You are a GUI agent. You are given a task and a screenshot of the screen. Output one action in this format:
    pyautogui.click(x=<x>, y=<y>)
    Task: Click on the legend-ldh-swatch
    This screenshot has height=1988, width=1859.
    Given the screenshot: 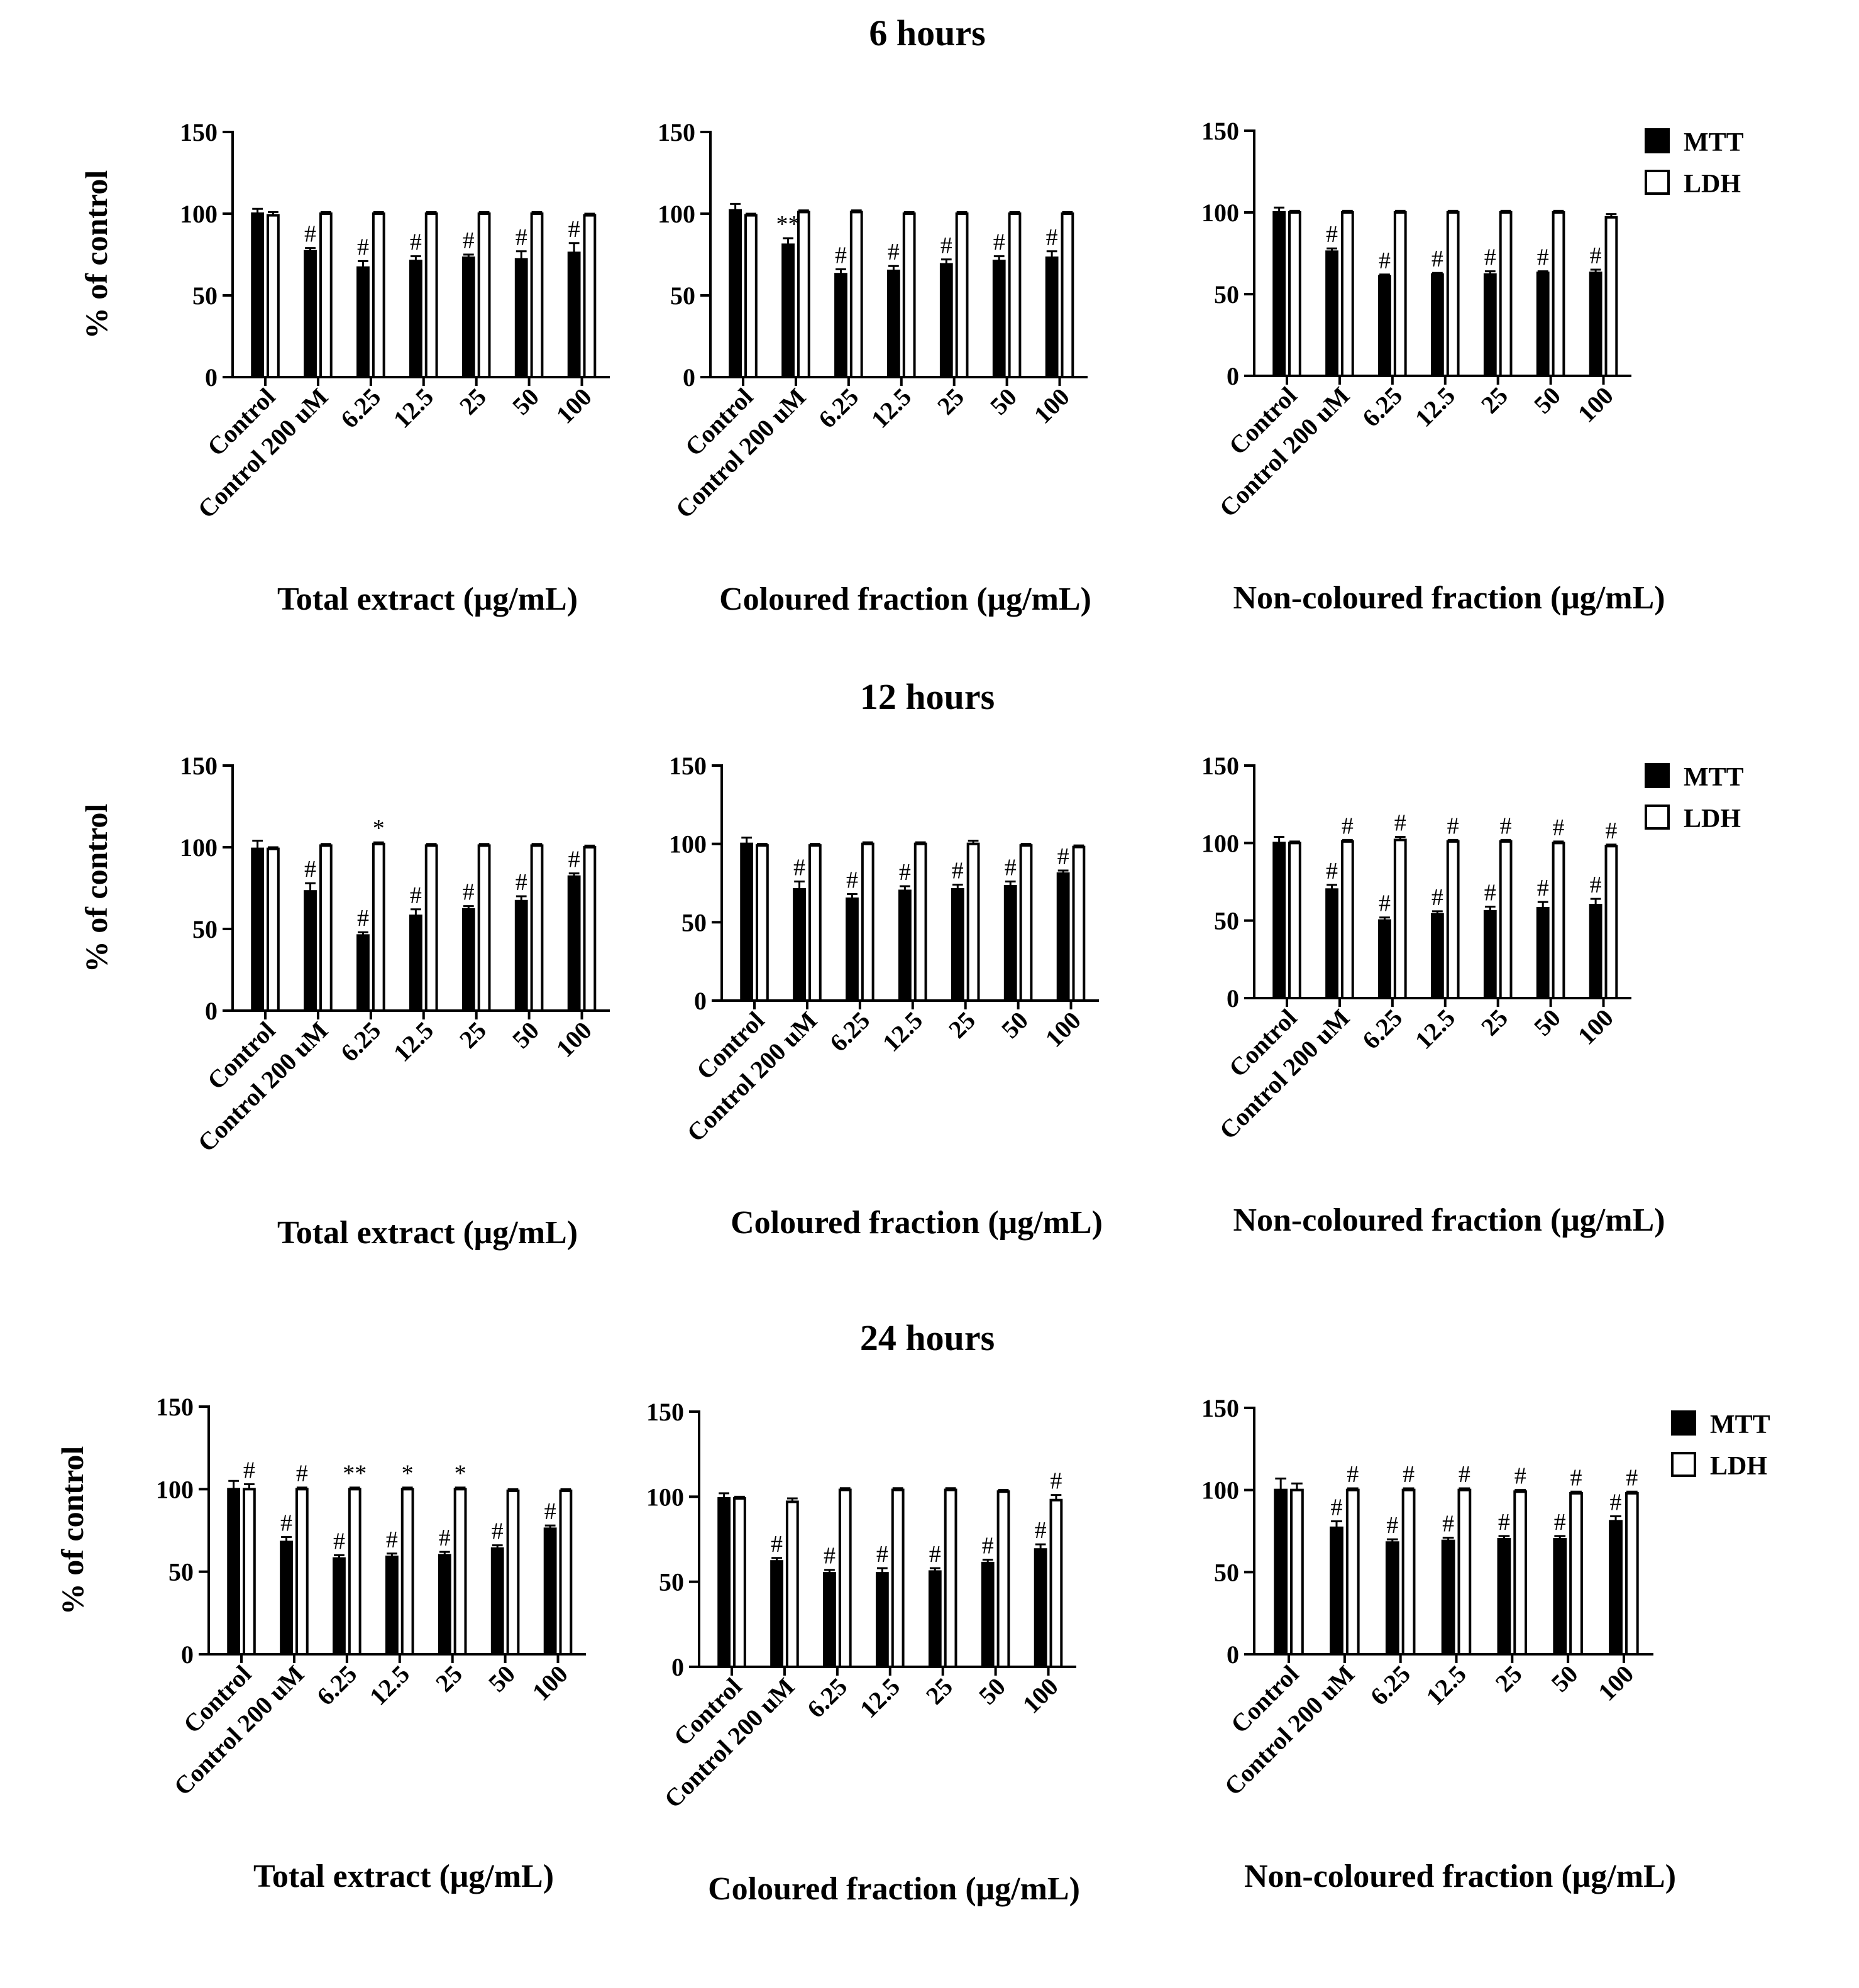 What is the action you would take?
    pyautogui.click(x=1658, y=182)
    